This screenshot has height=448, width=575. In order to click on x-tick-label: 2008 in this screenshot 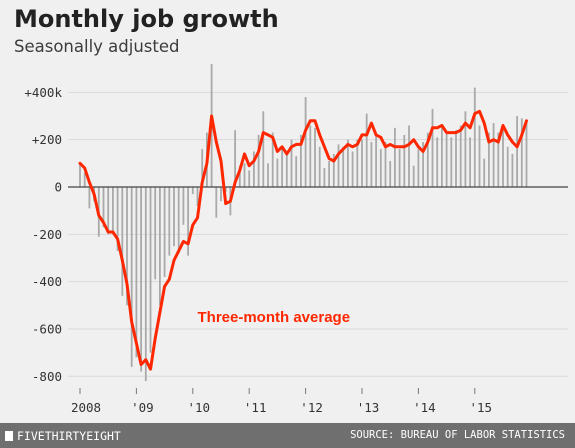, I will do `click(86, 407)`.